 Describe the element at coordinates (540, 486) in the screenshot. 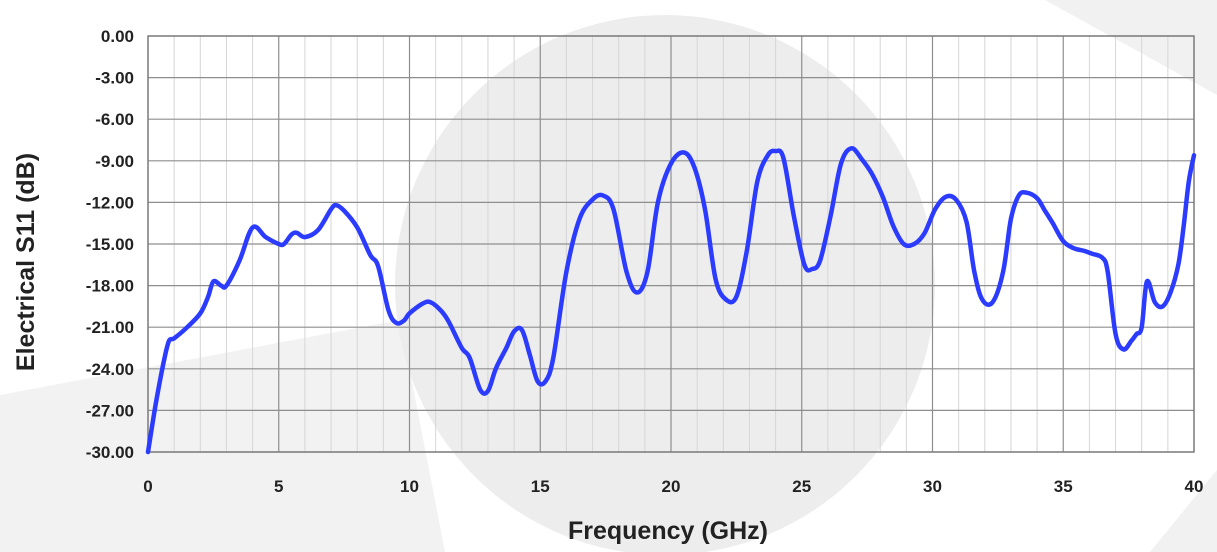

I see `x-tick-label: 15` at that location.